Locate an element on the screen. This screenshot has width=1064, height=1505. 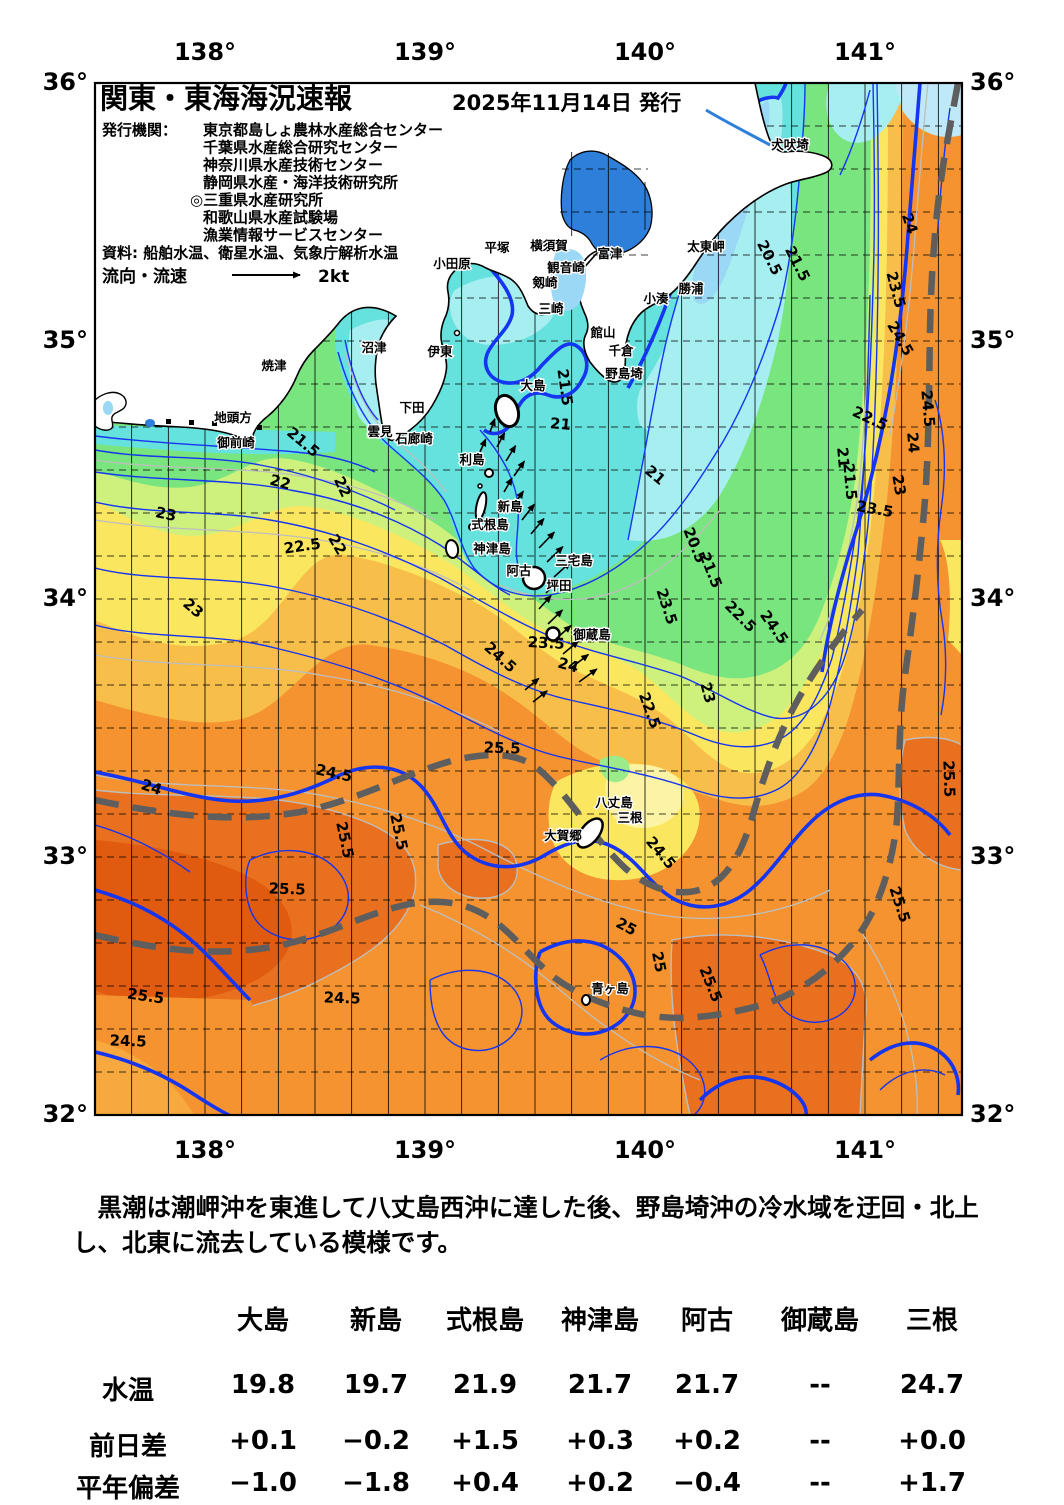
place-label: 三宅島 is located at coordinates (574, 560).